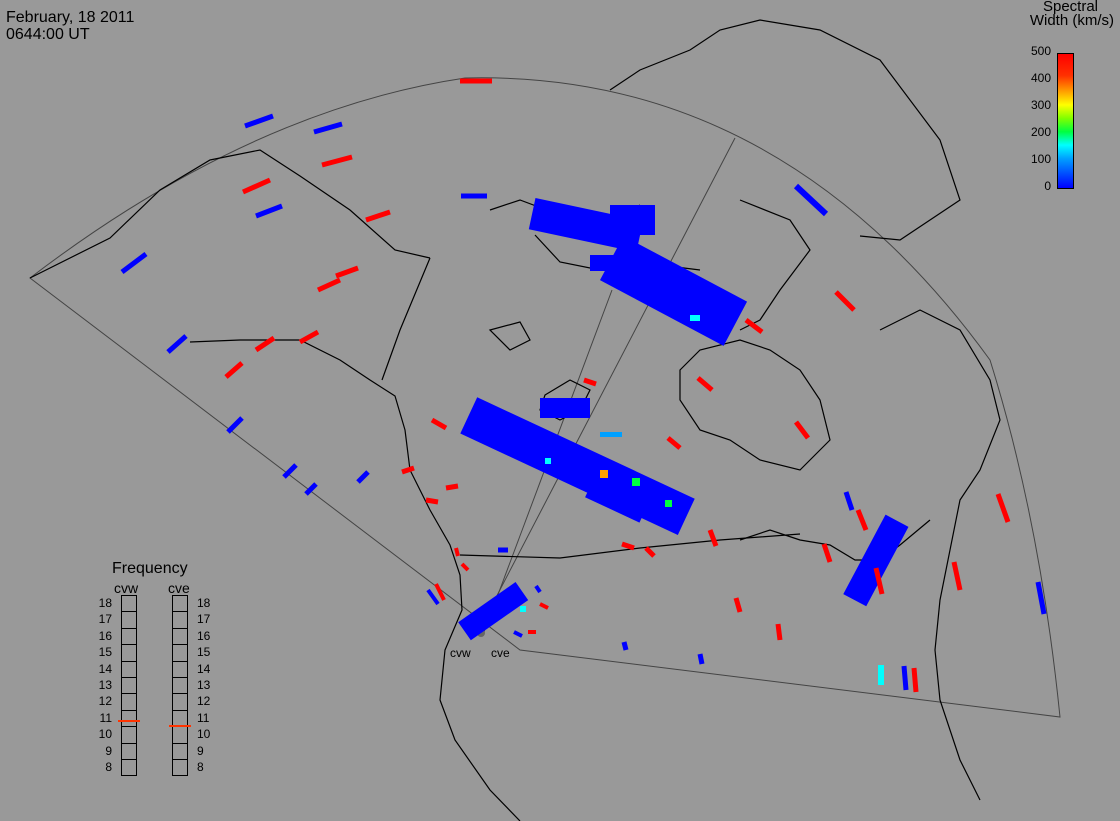 This screenshot has height=821, width=1120. Describe the element at coordinates (1065, 121) in the screenshot. I see `spectral-width-colorbar` at that location.